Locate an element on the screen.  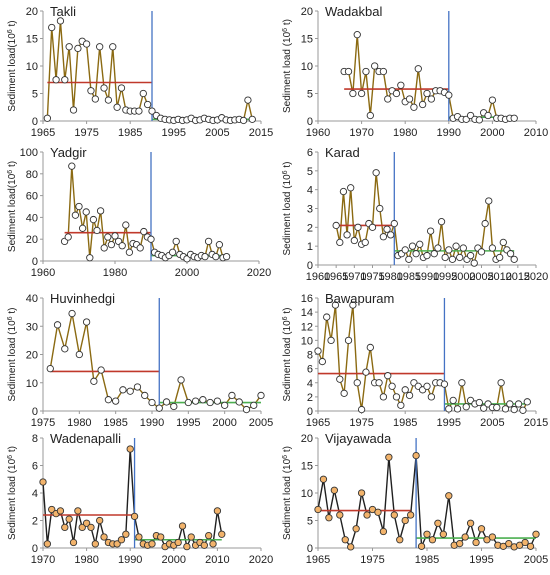
series-line is located at coordinates (429, 77).